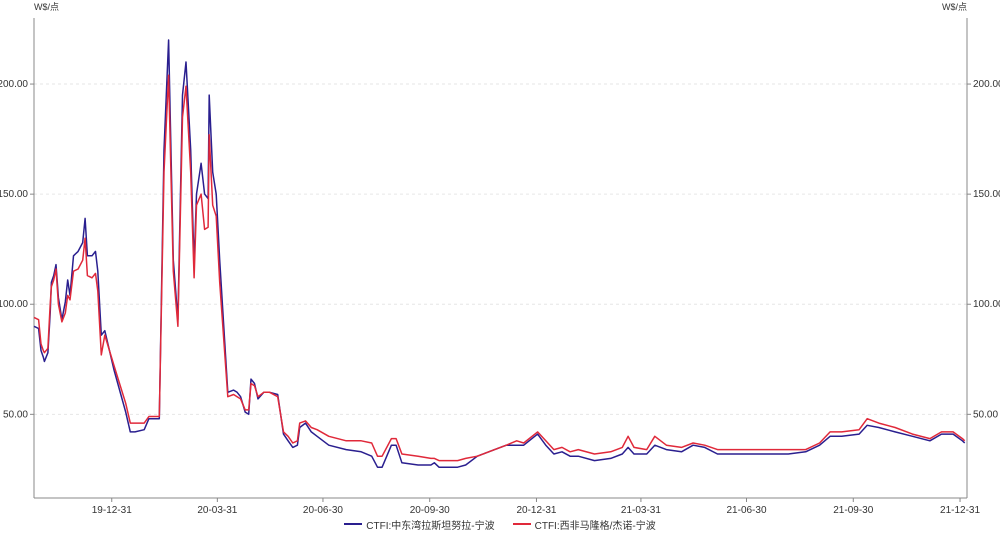 The height and width of the screenshot is (535, 1000). Describe the element at coordinates (217, 510) in the screenshot. I see `x-tick-label: 20-03-31` at that location.